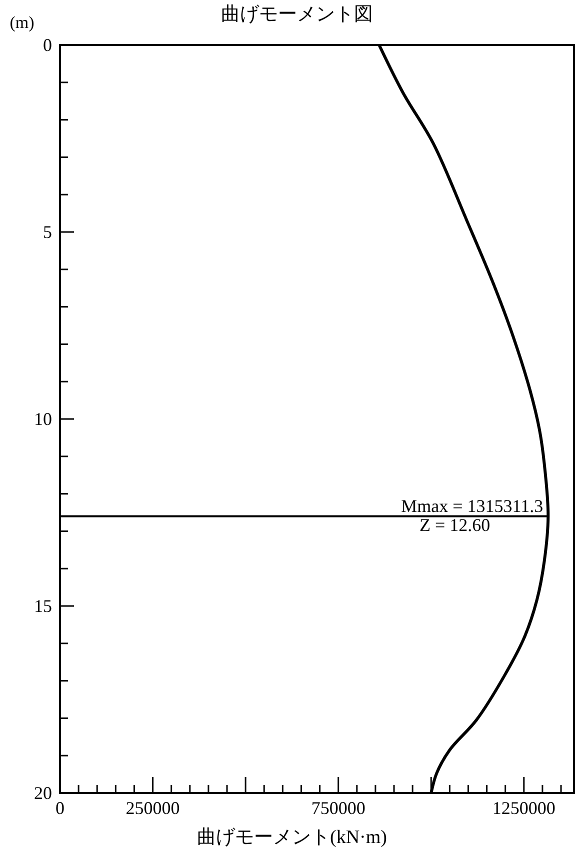  I want to click on annotation: Mmax = 1315311.3, so click(472, 506).